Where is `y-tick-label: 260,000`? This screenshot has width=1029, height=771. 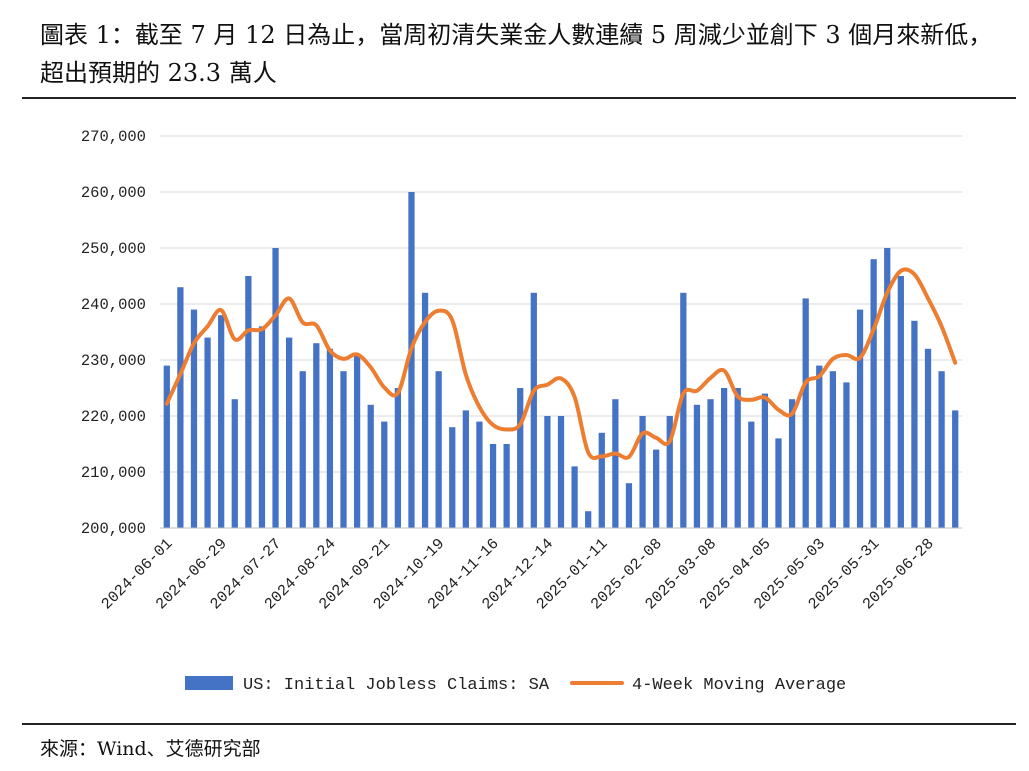 y-tick-label: 260,000 is located at coordinates (113, 193).